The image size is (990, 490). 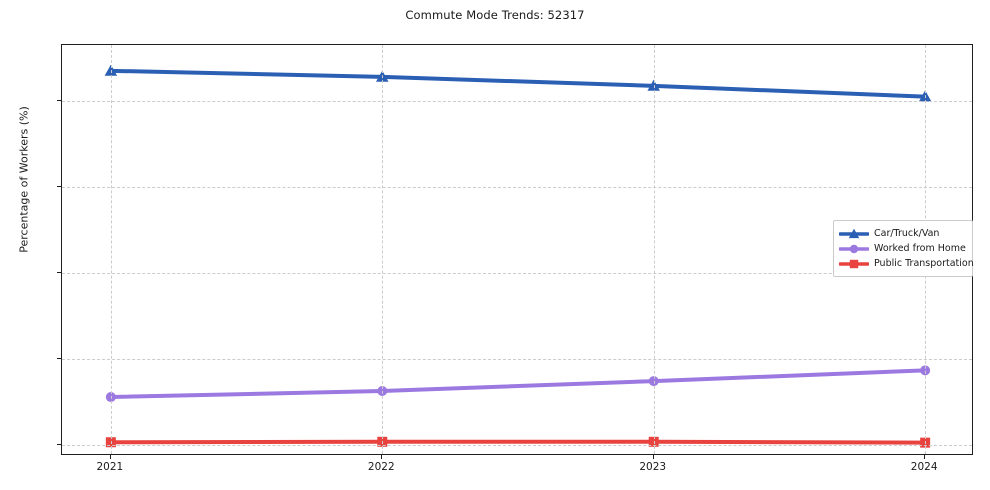 I want to click on y-axis-label: Percentage of Workers (%), so click(x=24, y=179).